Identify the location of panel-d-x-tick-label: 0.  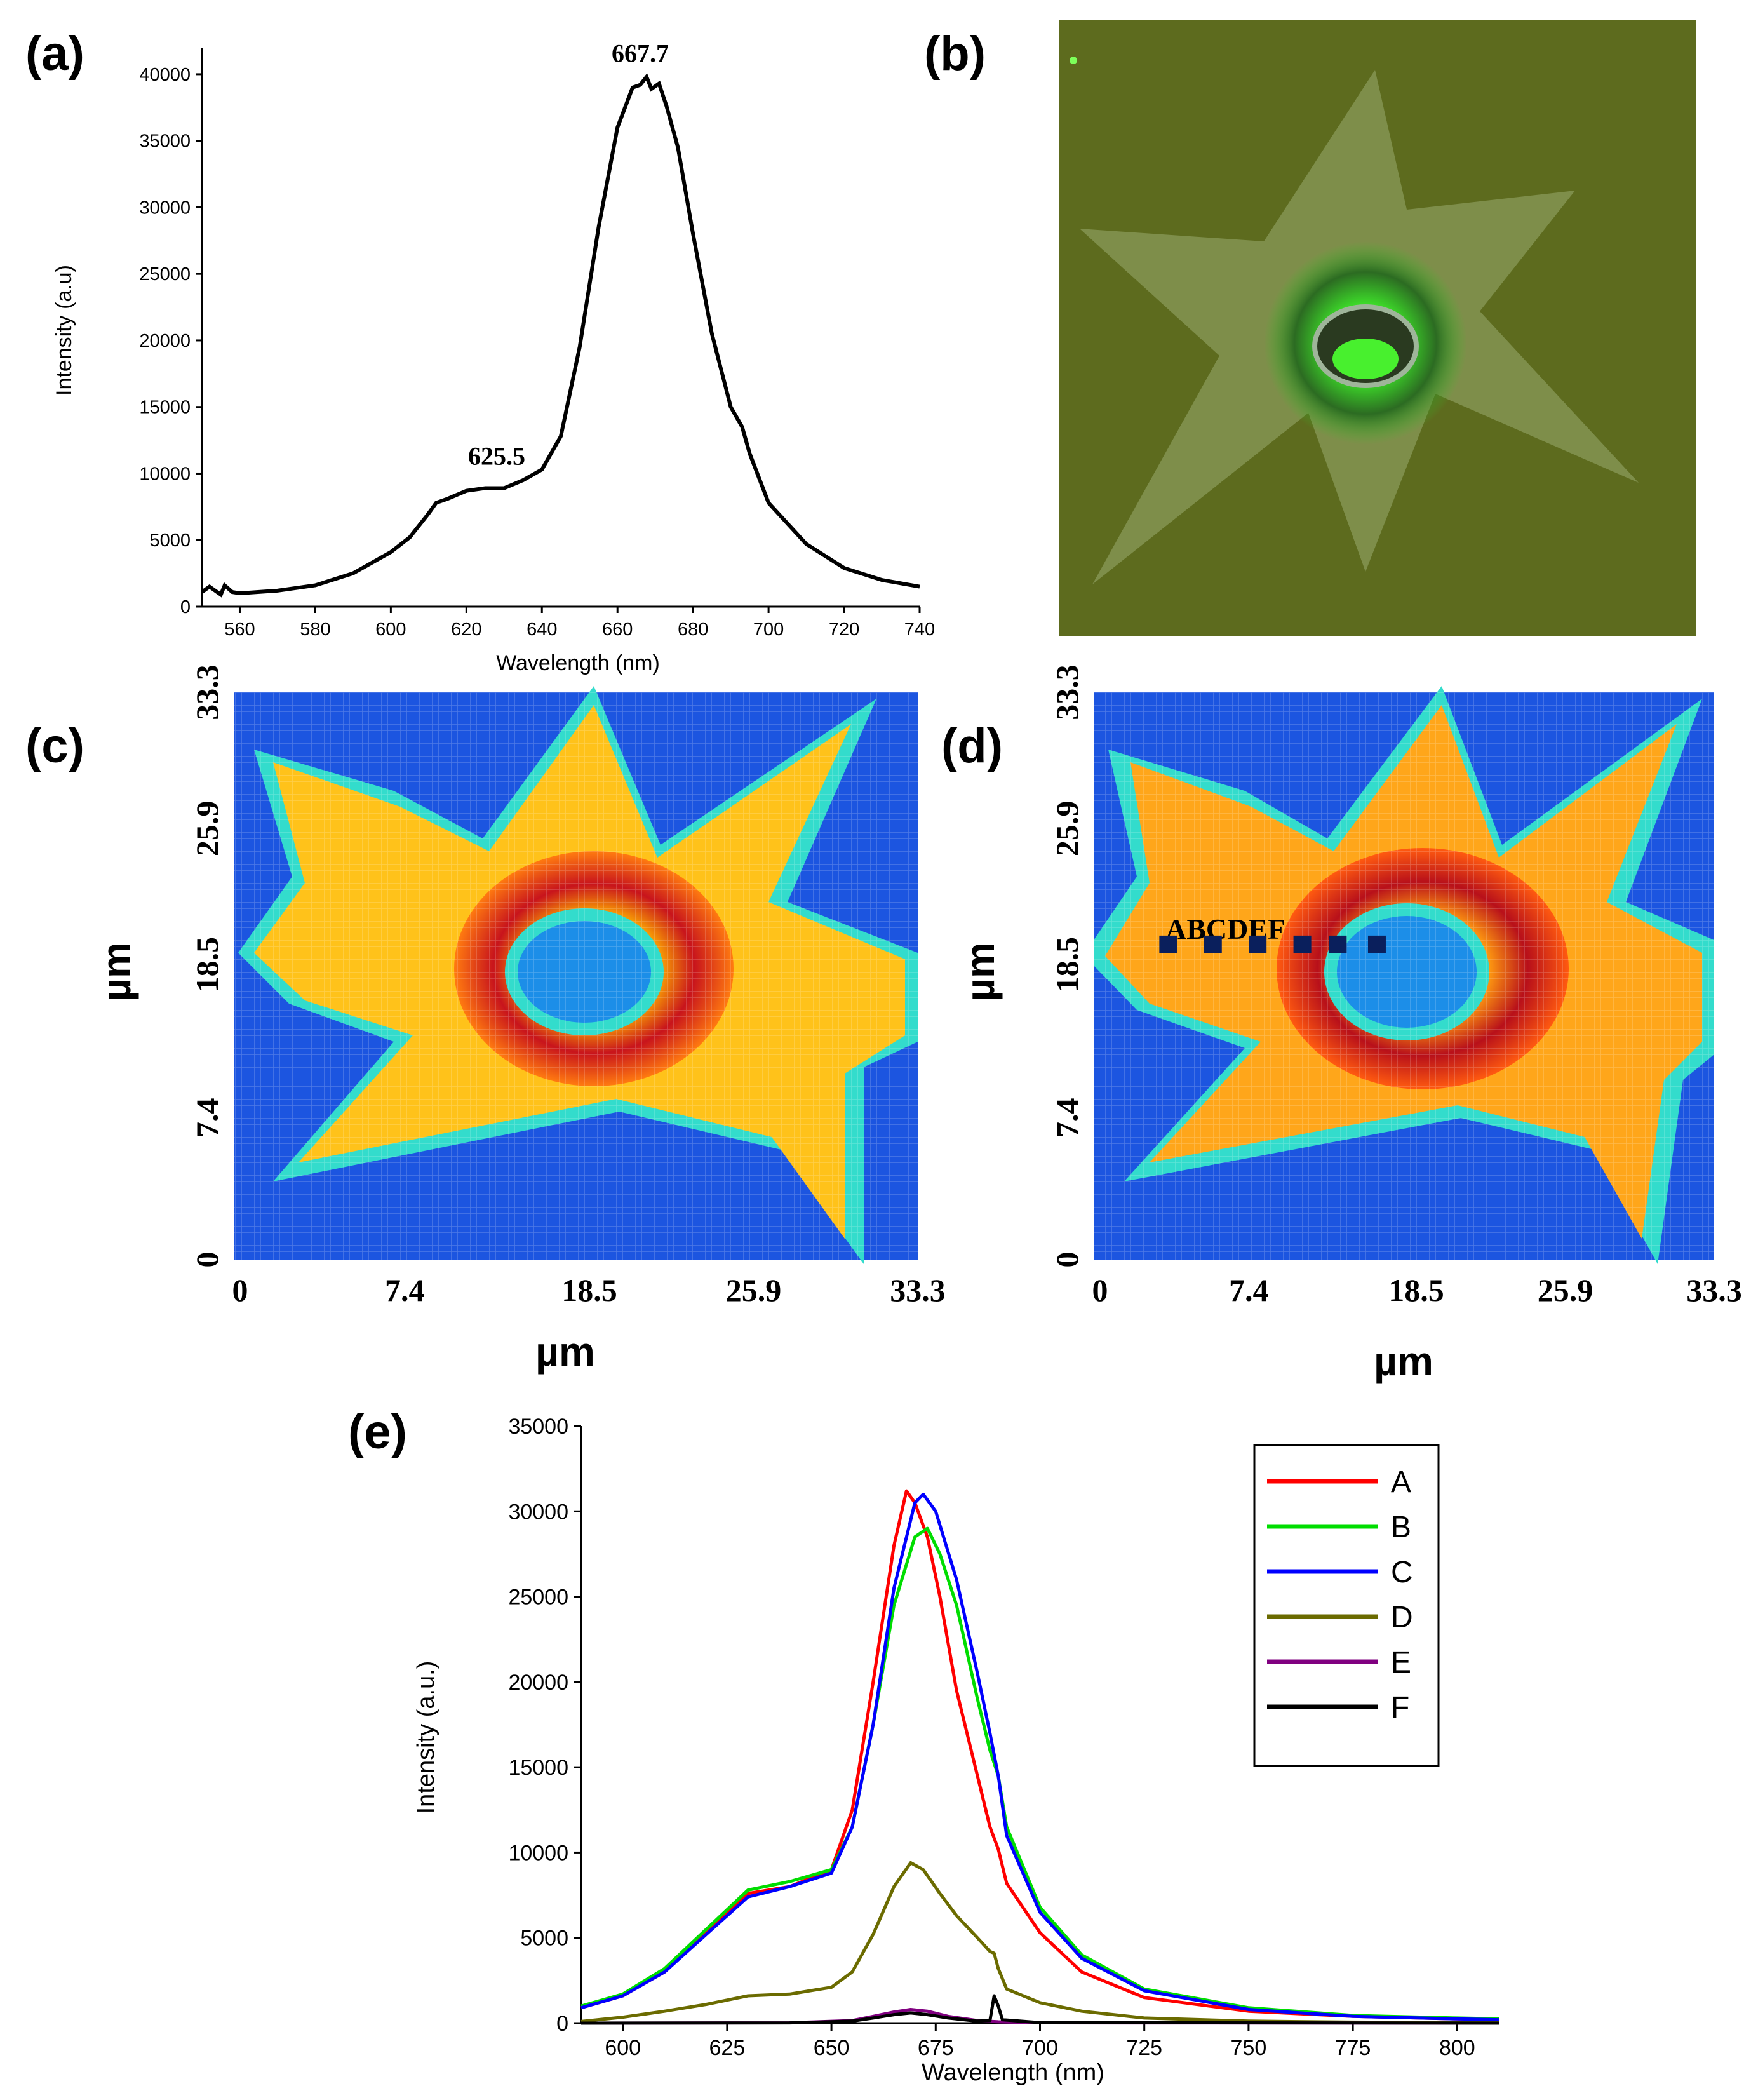
(1100, 1290).